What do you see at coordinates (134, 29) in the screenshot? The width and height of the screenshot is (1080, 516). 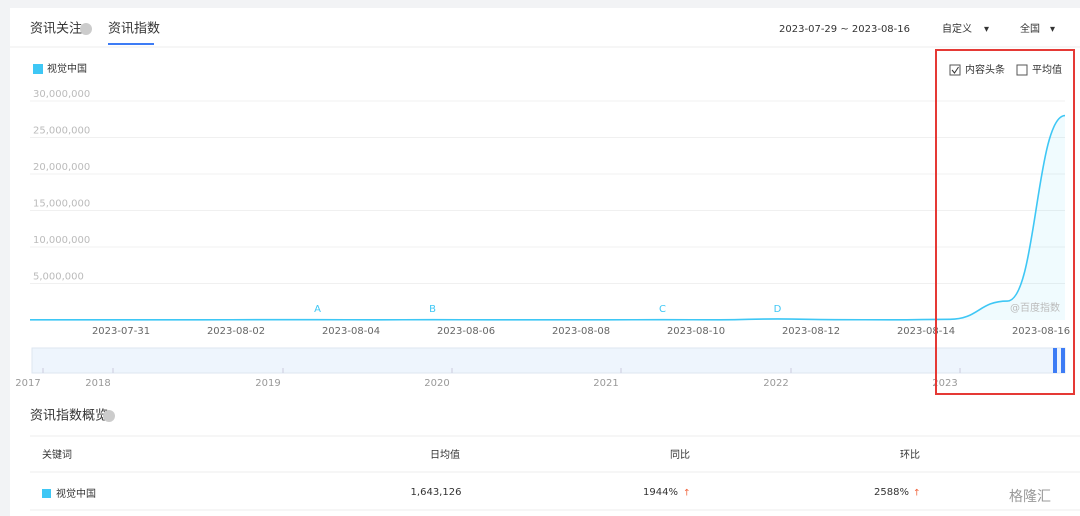 I see `tab-active: 资讯指数` at bounding box center [134, 29].